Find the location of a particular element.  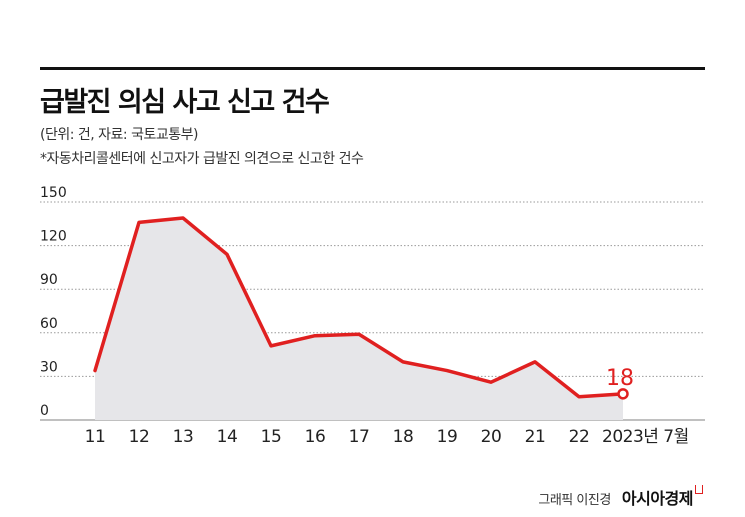

x-tick-label: 16 is located at coordinates (315, 437).